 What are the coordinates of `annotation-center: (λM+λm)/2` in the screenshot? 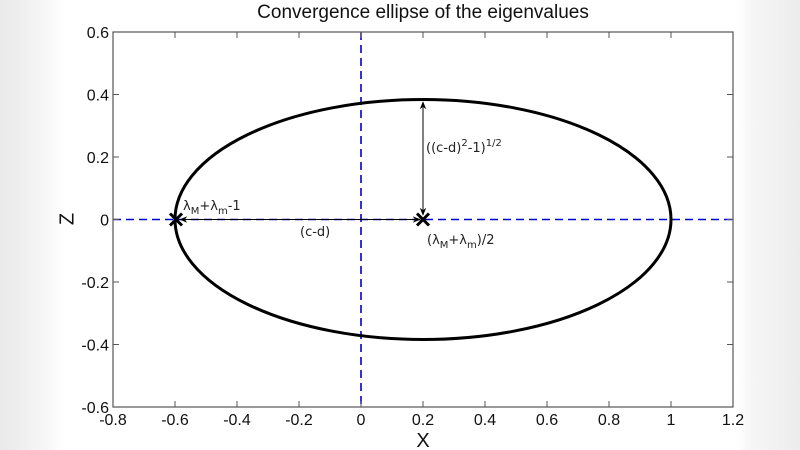 It's located at (460, 242).